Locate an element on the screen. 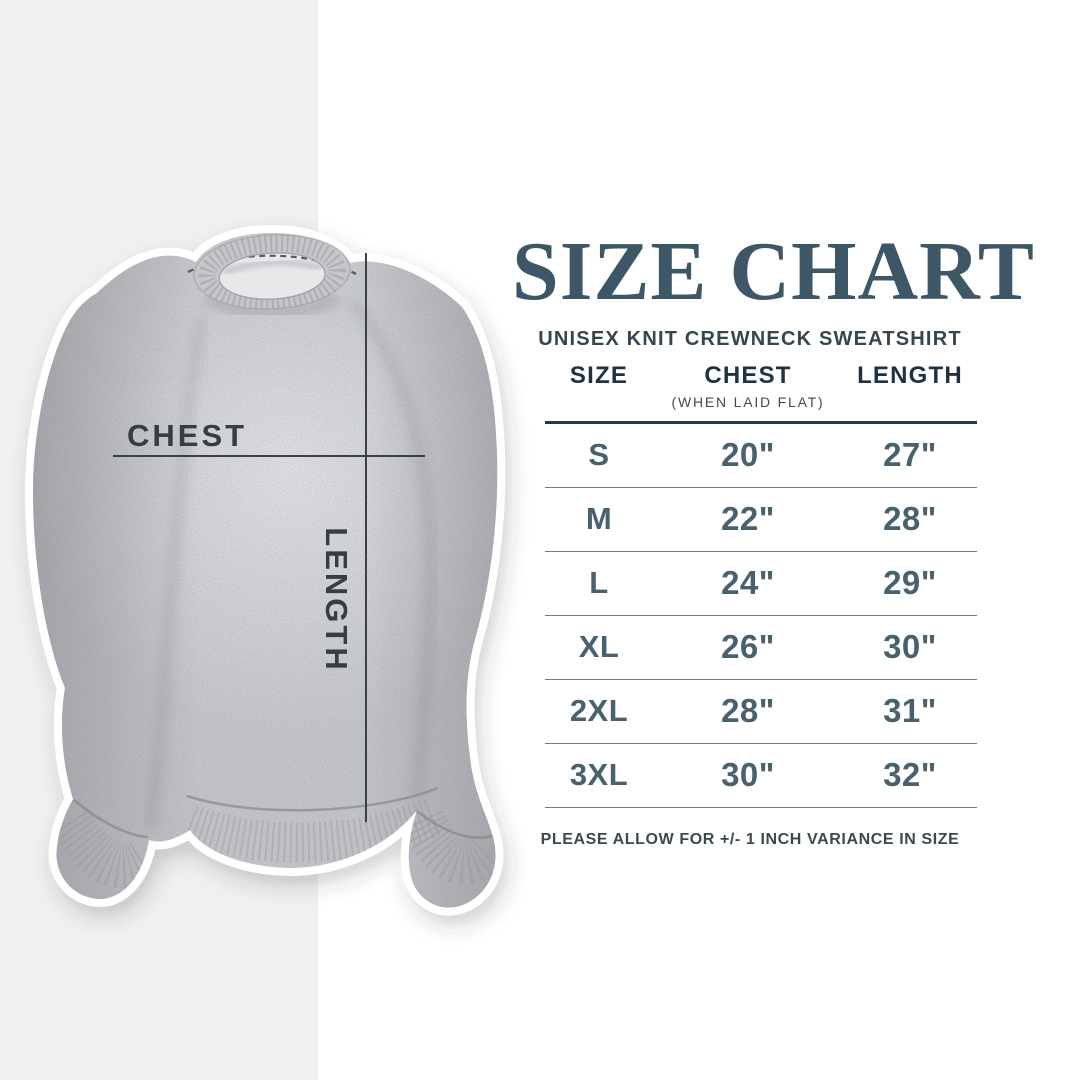 This screenshot has height=1080, width=1080. chest-cell: 24" is located at coordinates (748, 583).